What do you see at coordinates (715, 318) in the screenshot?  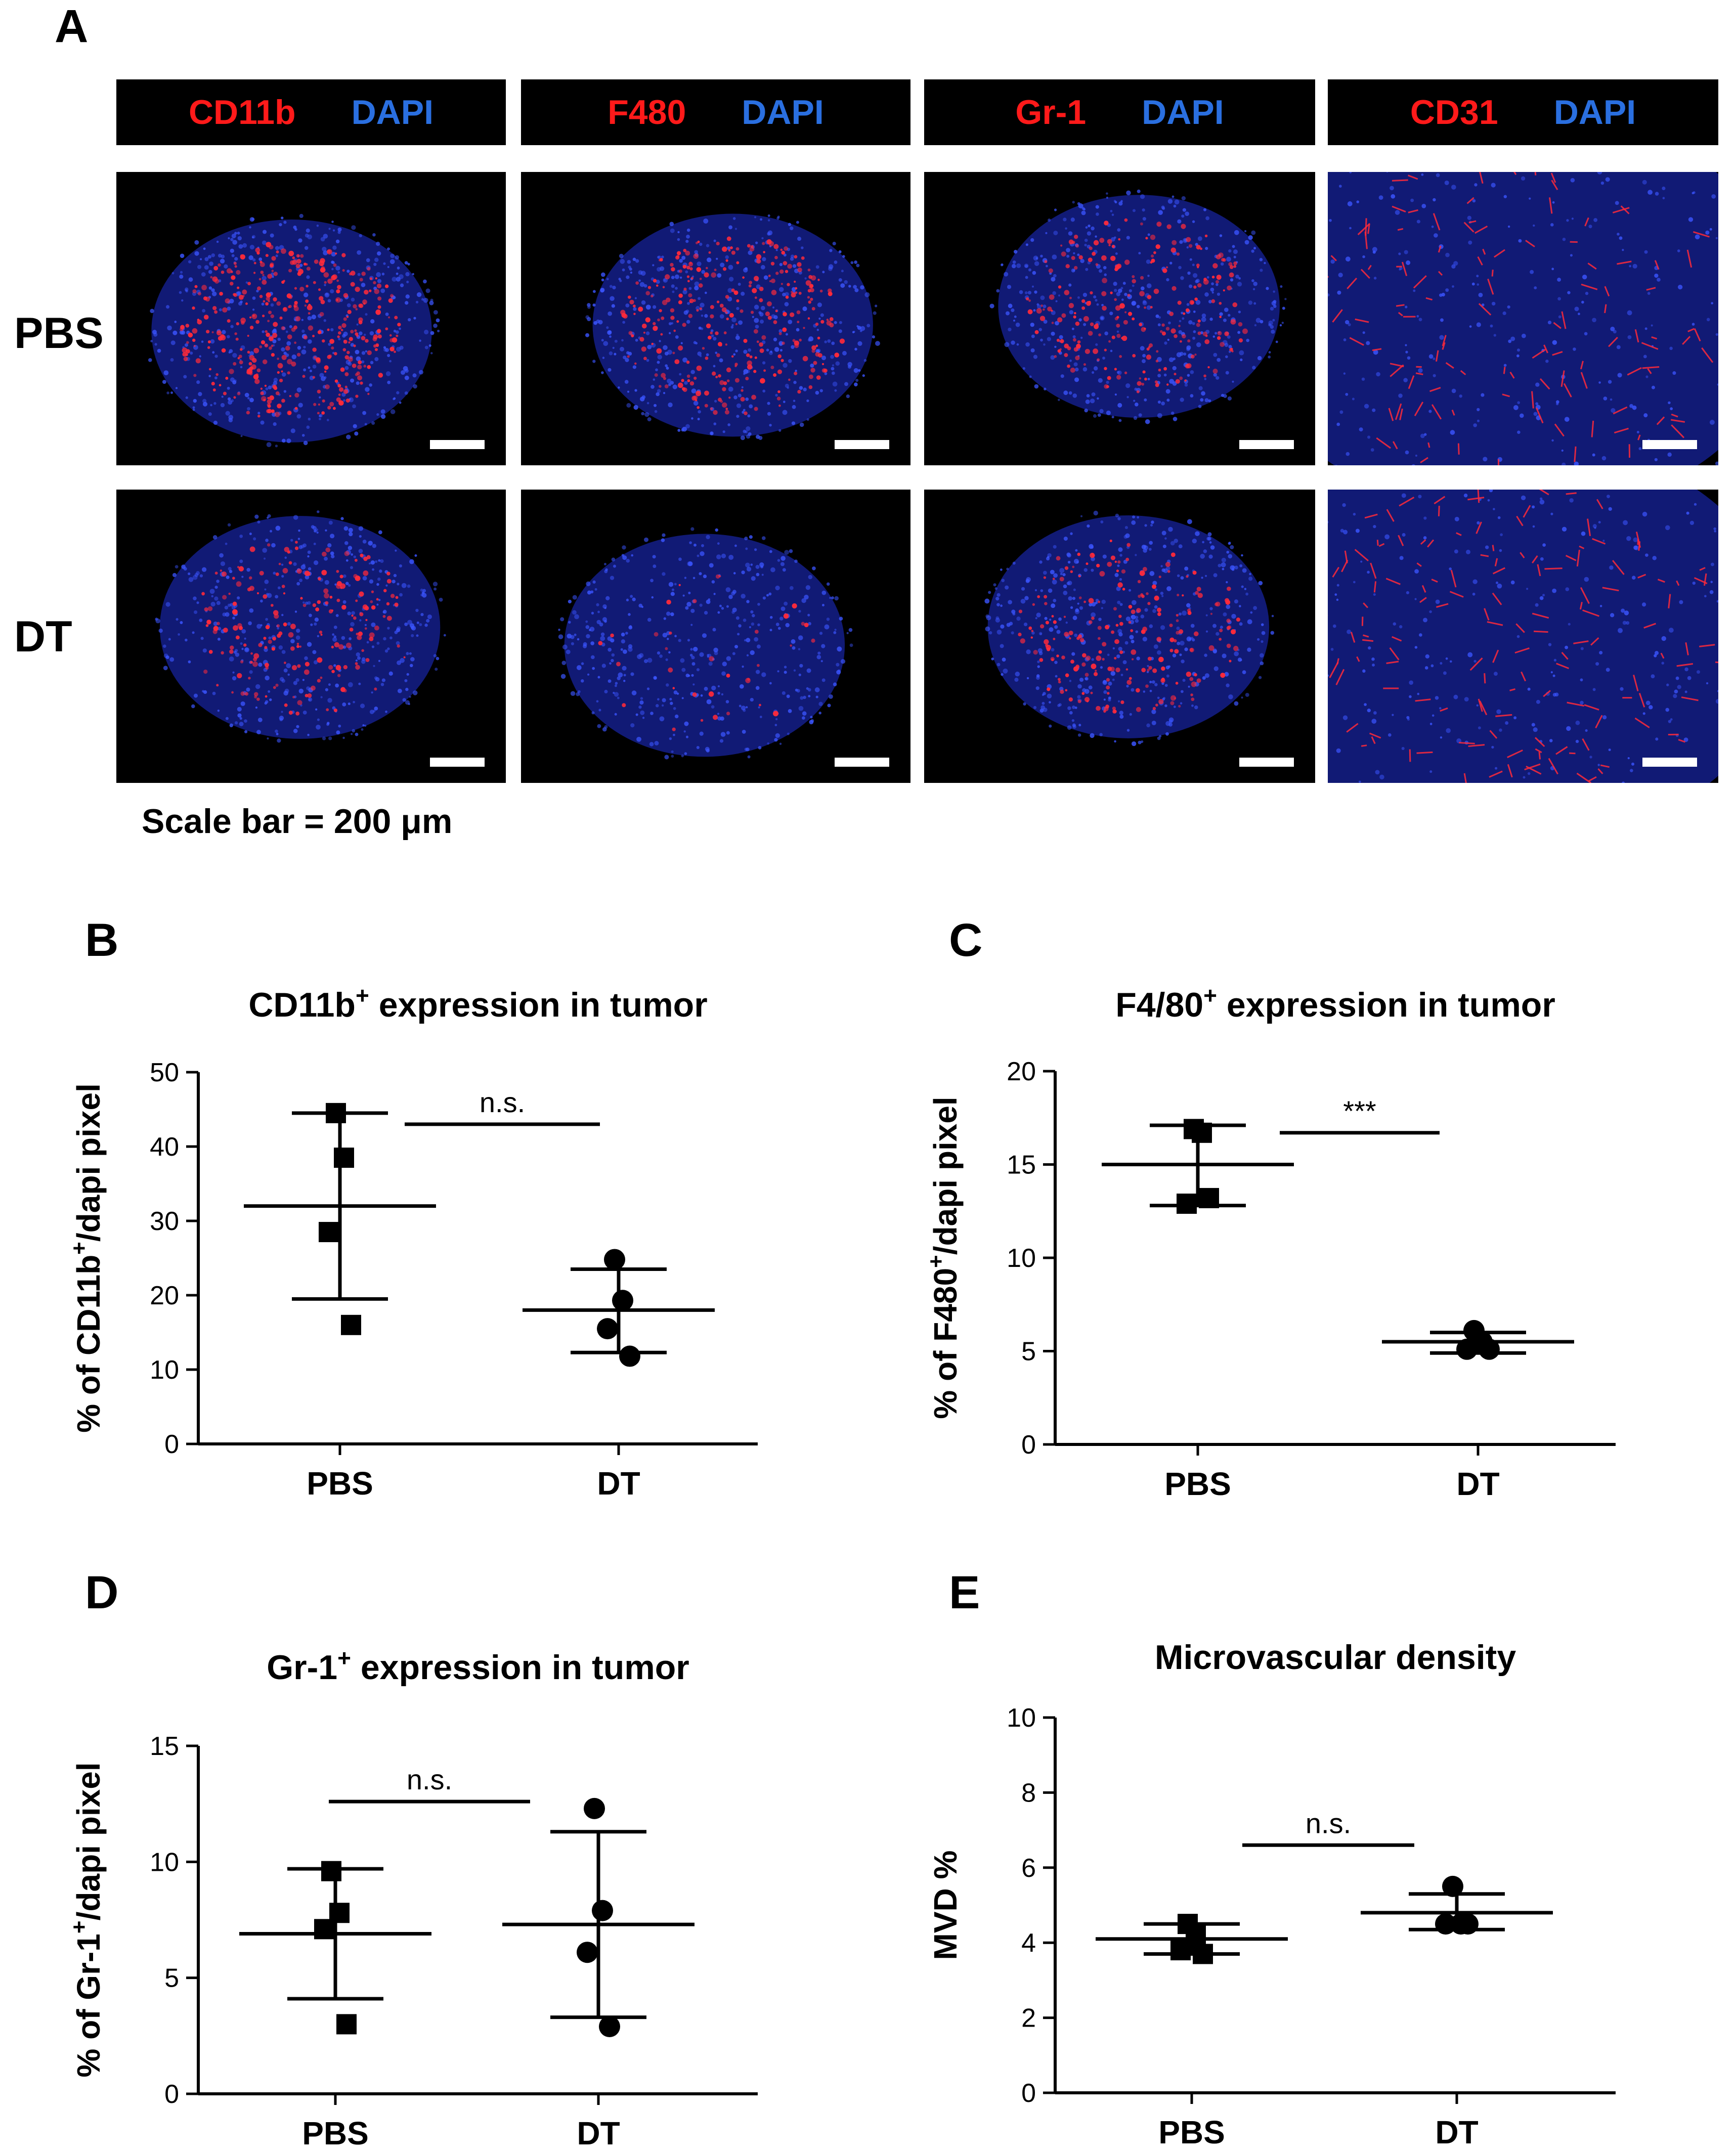 I see `micrograph-pbs-f480` at bounding box center [715, 318].